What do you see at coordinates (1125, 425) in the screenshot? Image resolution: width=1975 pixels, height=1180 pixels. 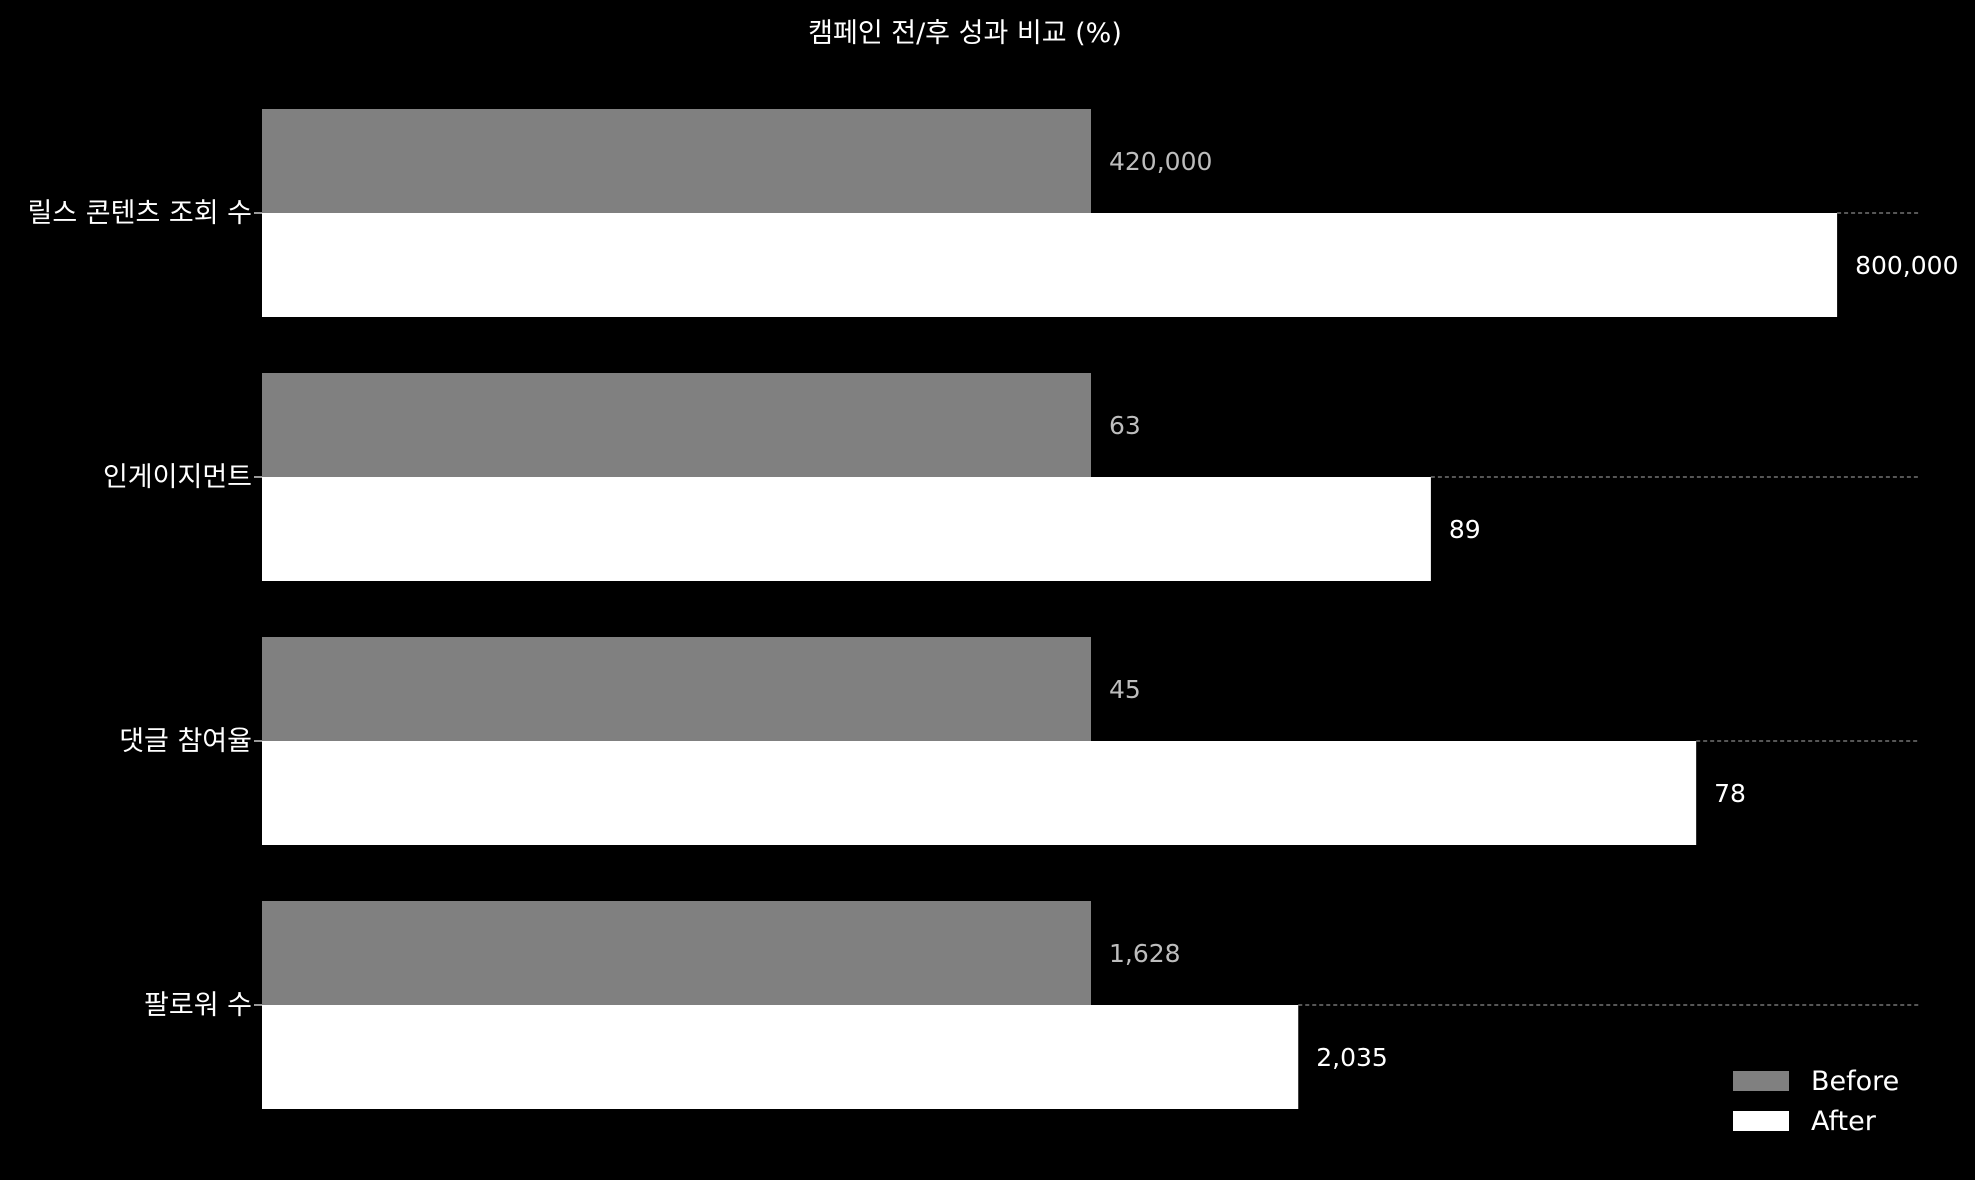 I see `value-label-before-1: 63` at bounding box center [1125, 425].